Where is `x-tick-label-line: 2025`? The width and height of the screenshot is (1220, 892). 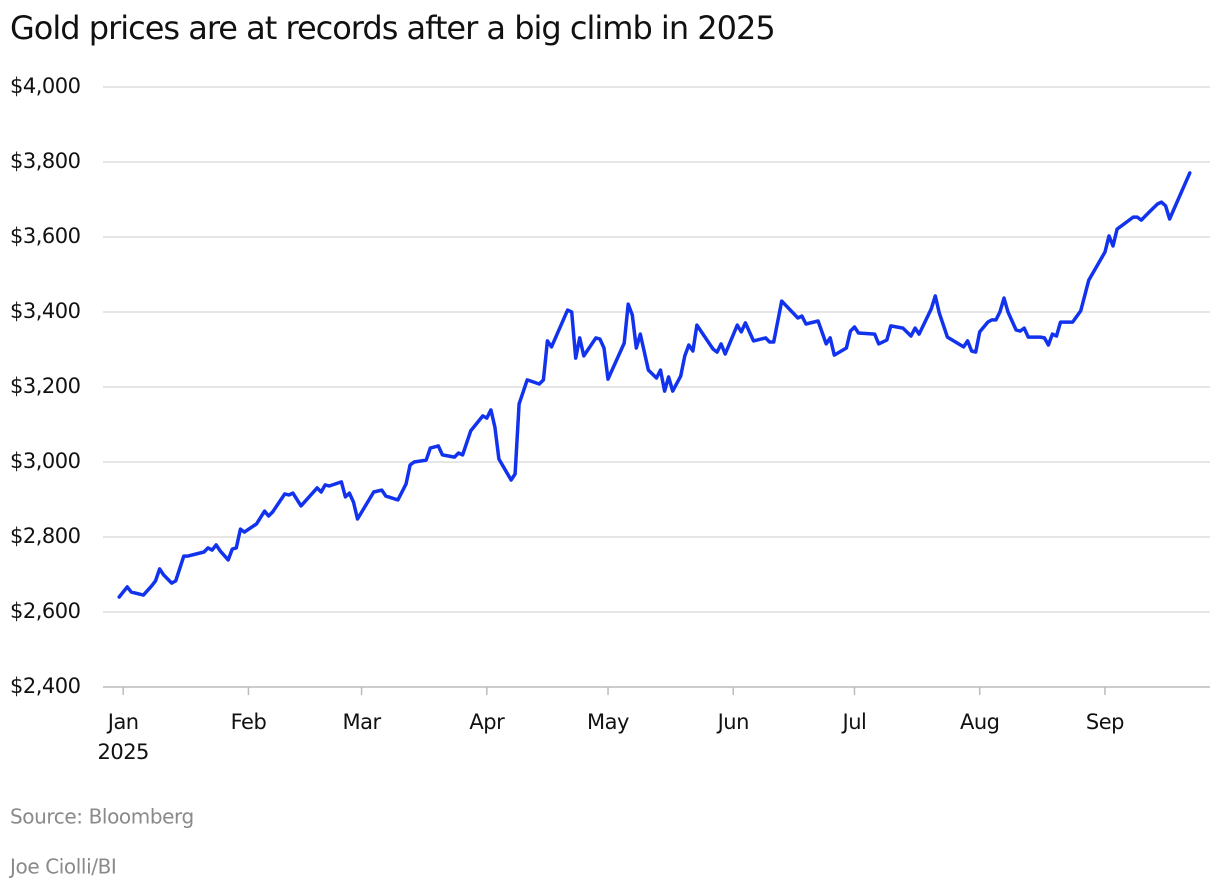
x-tick-label-line: 2025 is located at coordinates (122, 752).